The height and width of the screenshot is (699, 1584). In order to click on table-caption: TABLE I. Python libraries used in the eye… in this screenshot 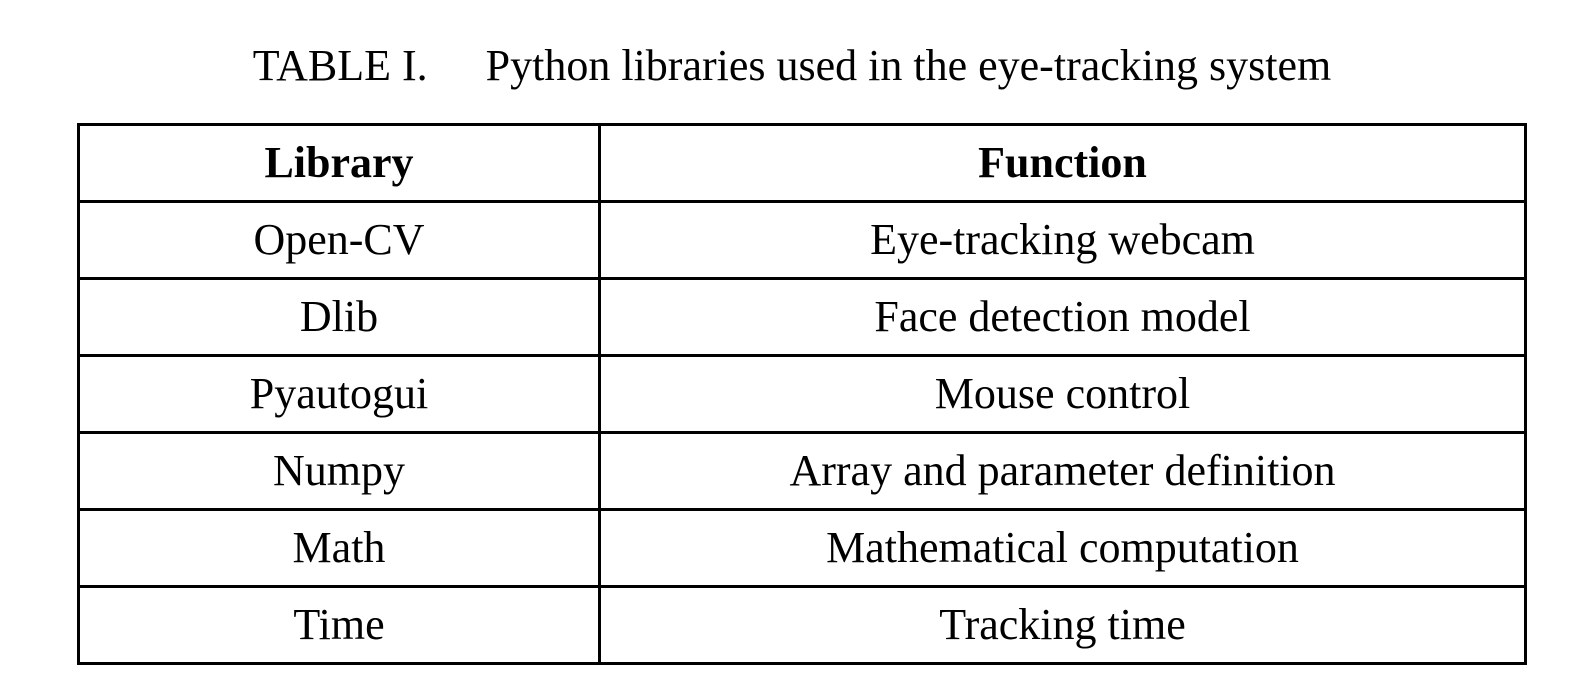, I will do `click(792, 66)`.